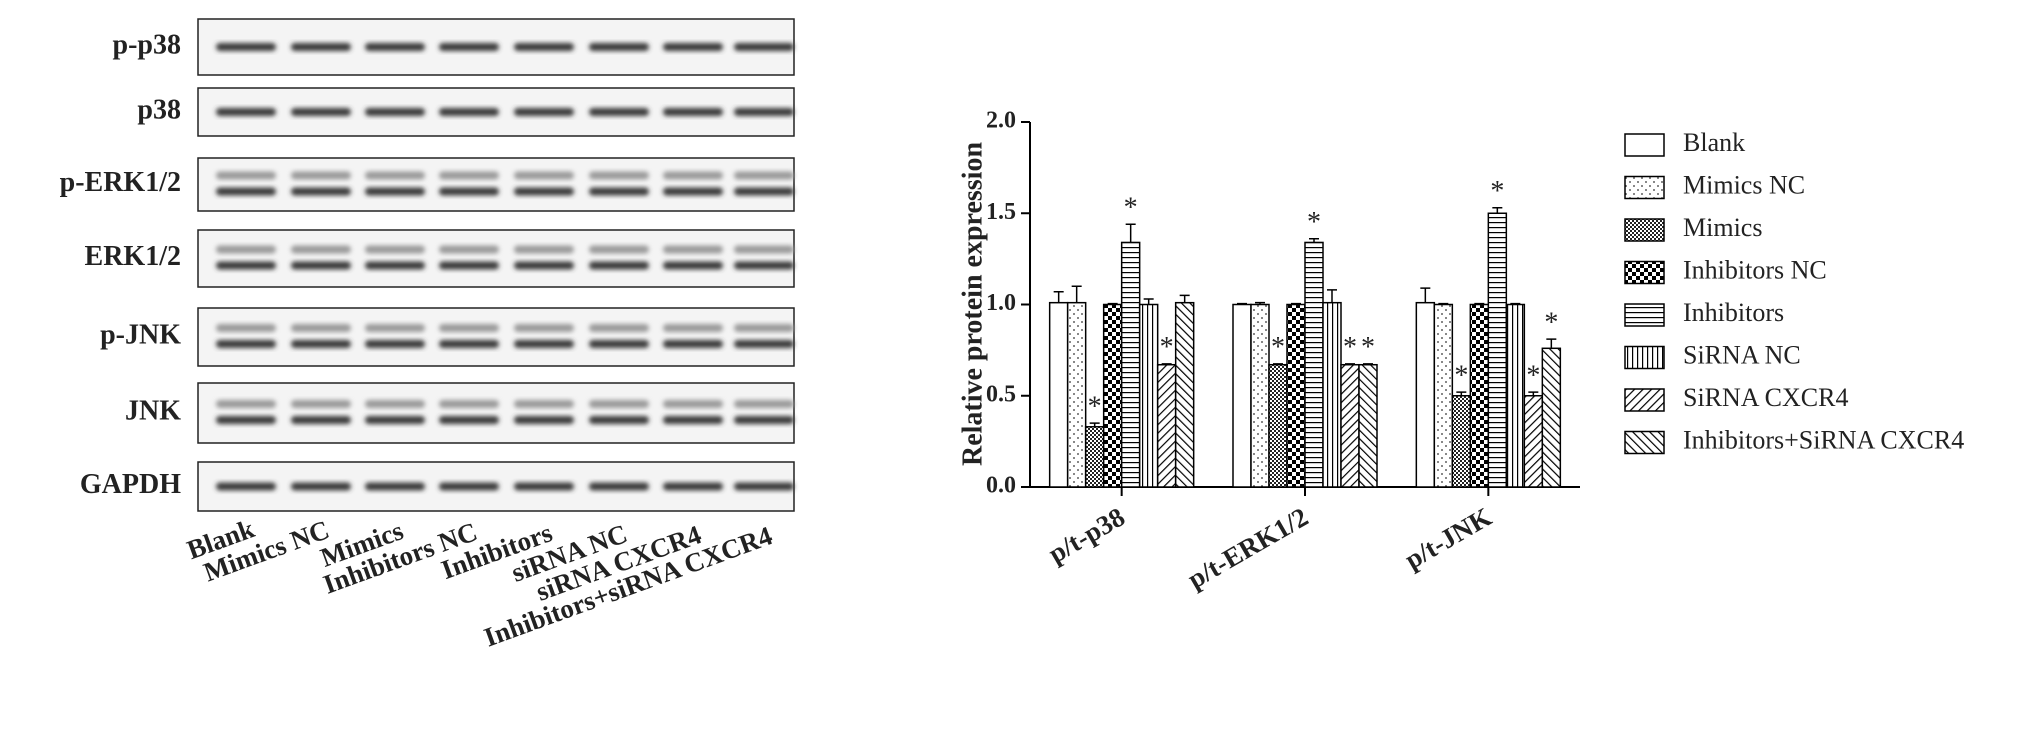 The height and width of the screenshot is (742, 2031). I want to click on blot-row-label: ERK1/2, so click(133, 256).